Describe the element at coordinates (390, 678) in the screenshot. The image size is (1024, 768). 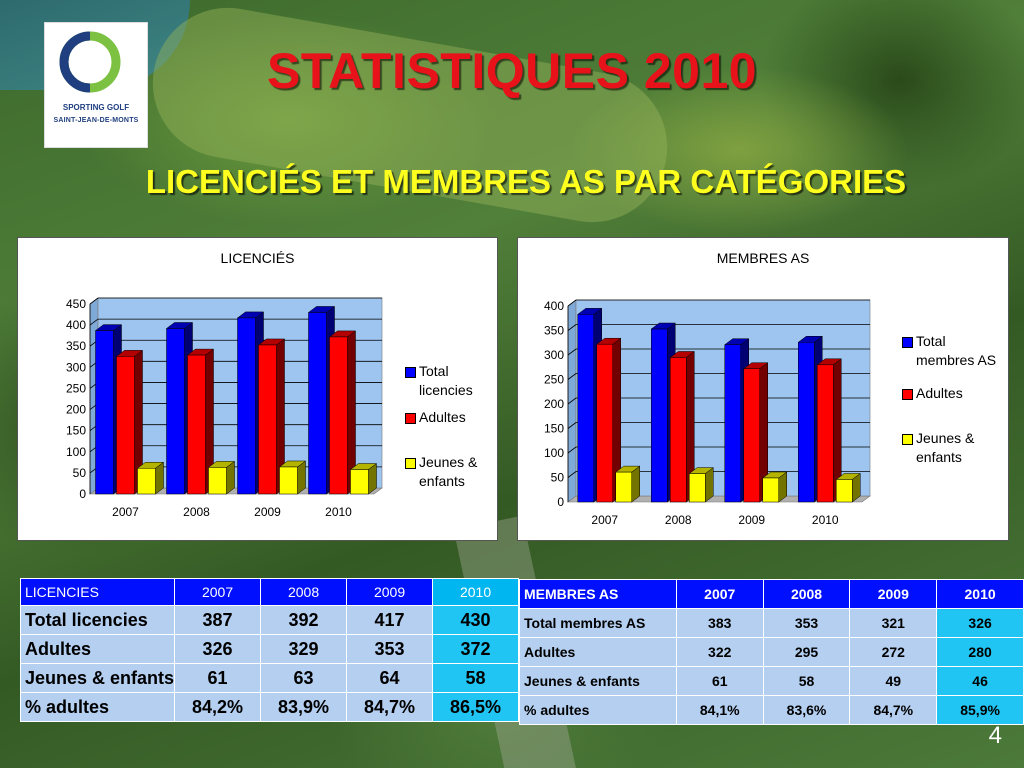
I see `table-cell: 64` at that location.